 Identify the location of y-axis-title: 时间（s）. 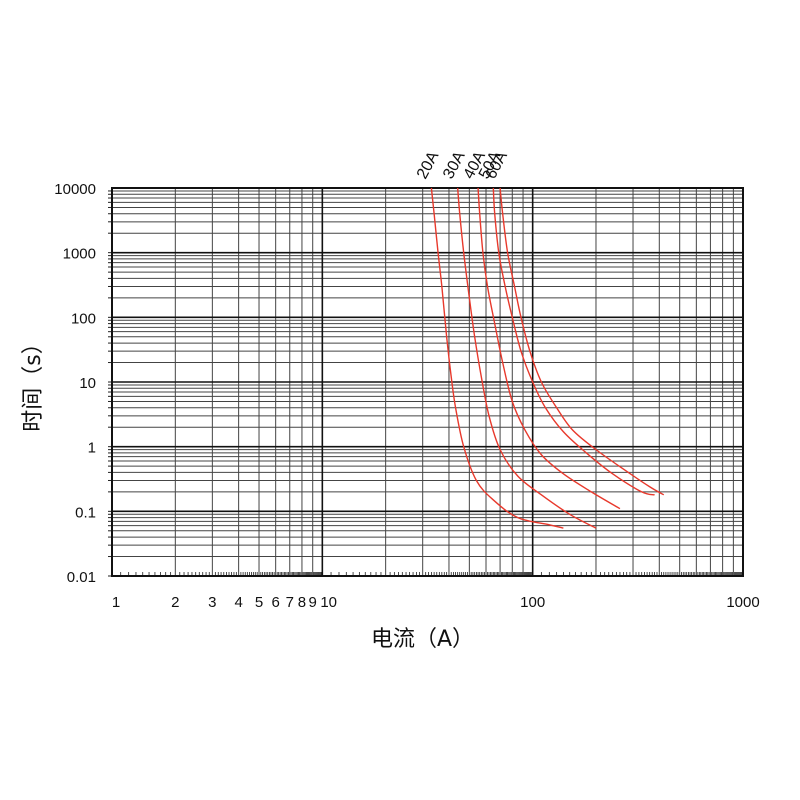
(33, 381).